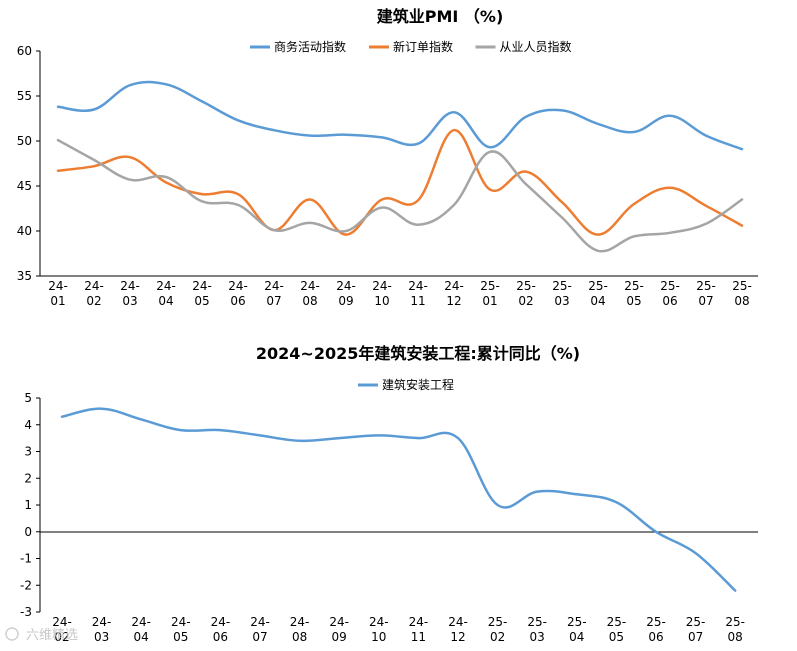 The height and width of the screenshot is (651, 797). What do you see at coordinates (28, 532) in the screenshot?
I see `y-tick-label: 0` at bounding box center [28, 532].